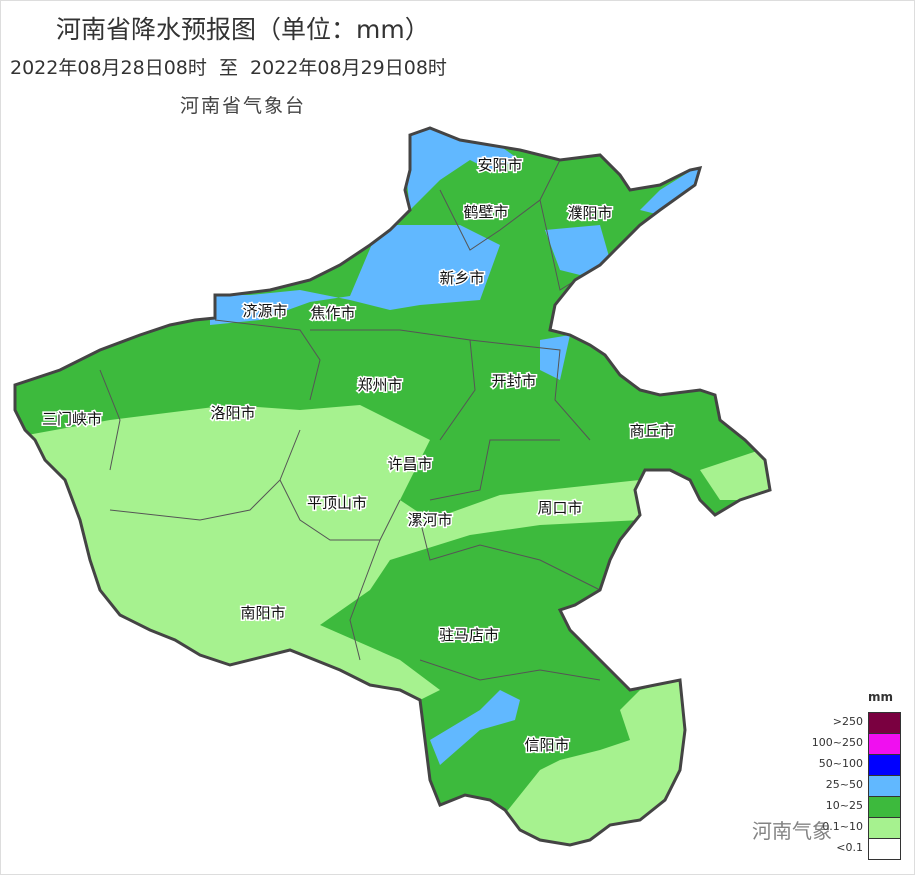  I want to click on watermark: 河南气象, so click(792, 831).